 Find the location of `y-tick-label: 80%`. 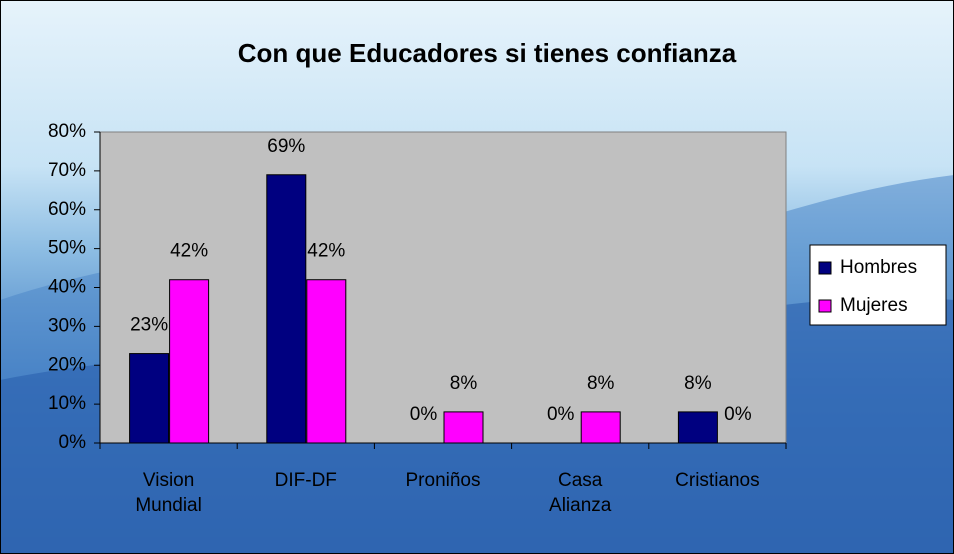

y-tick-label: 80% is located at coordinates (67, 131).